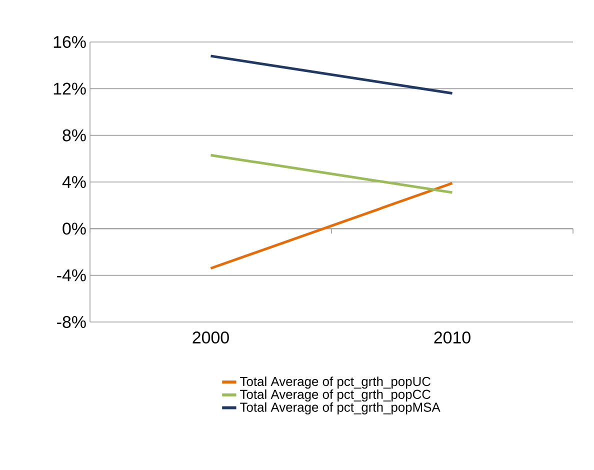  What do you see at coordinates (335, 395) in the screenshot?
I see `legend-label: Total Average of pct_grth_popCC` at bounding box center [335, 395].